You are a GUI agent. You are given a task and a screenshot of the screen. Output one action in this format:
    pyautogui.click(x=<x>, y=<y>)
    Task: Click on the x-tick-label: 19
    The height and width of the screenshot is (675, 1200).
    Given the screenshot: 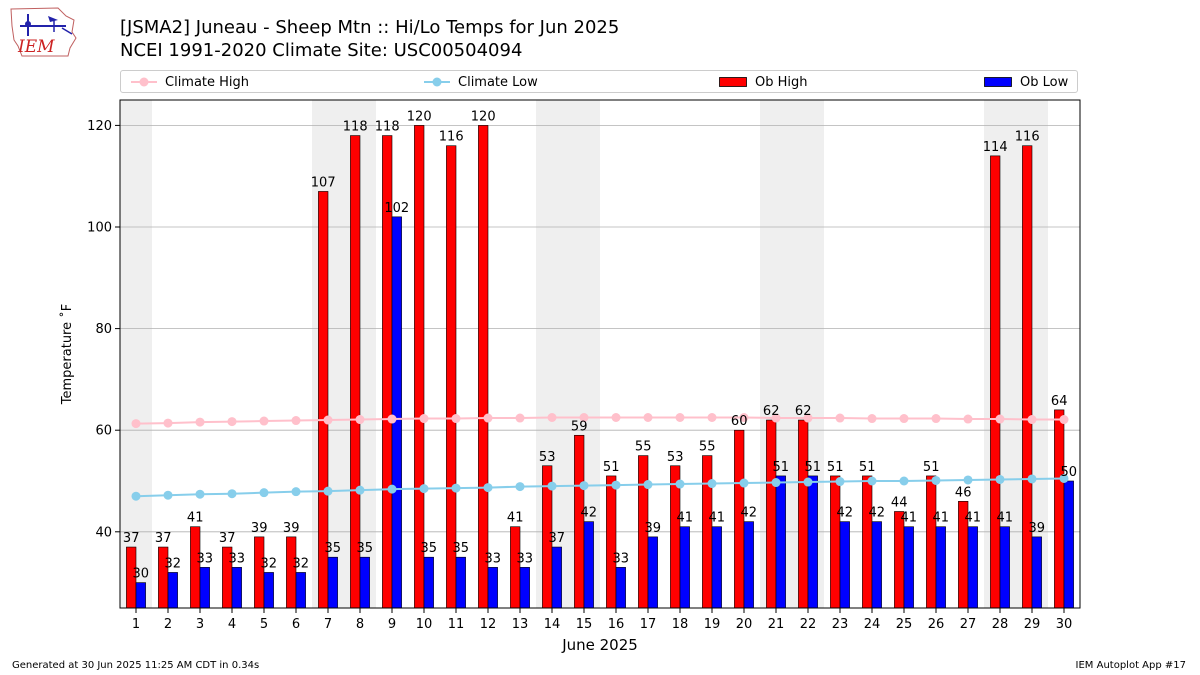 What is the action you would take?
    pyautogui.click(x=712, y=624)
    